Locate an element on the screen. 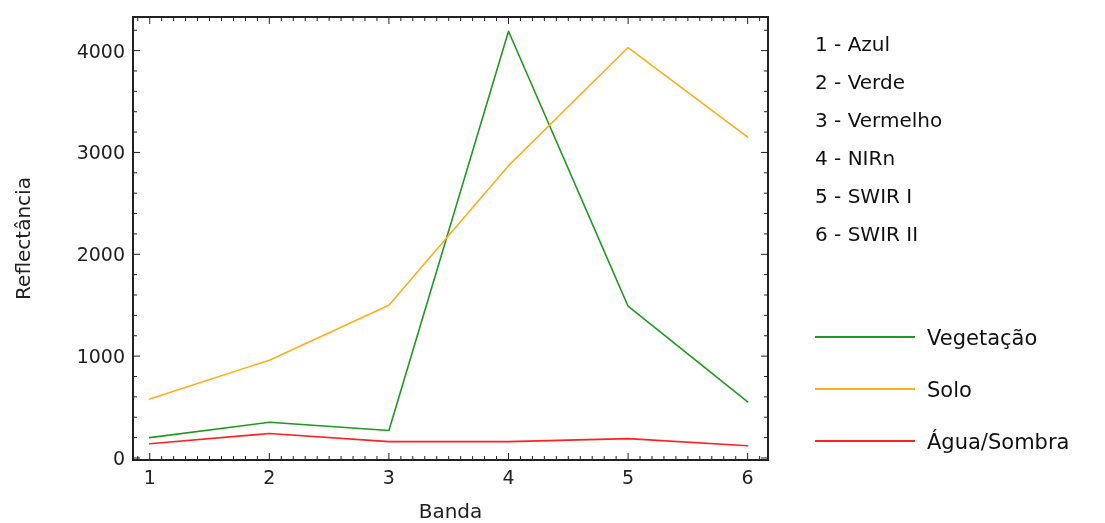  y-tick-label: 1000 is located at coordinates (100, 356).